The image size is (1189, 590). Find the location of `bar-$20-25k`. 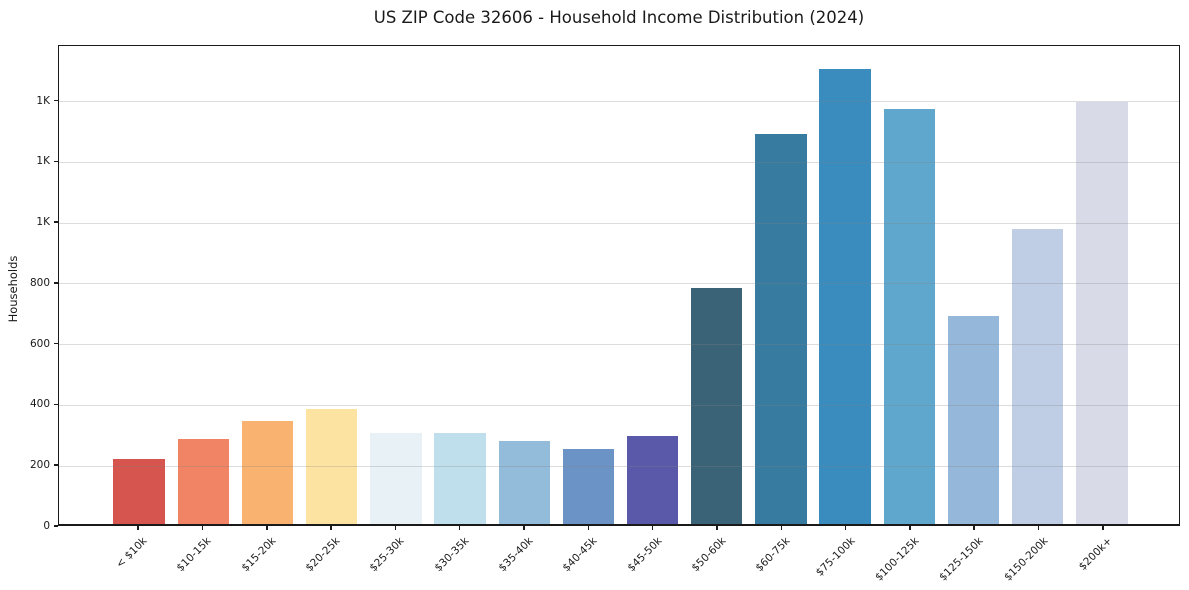

bar-$20-25k is located at coordinates (331, 466).